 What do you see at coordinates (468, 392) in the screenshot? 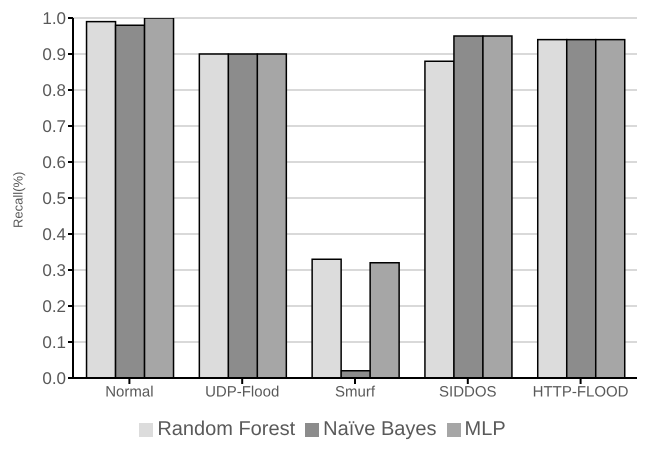
I see `x-tick-label: SIDDOS` at bounding box center [468, 392].